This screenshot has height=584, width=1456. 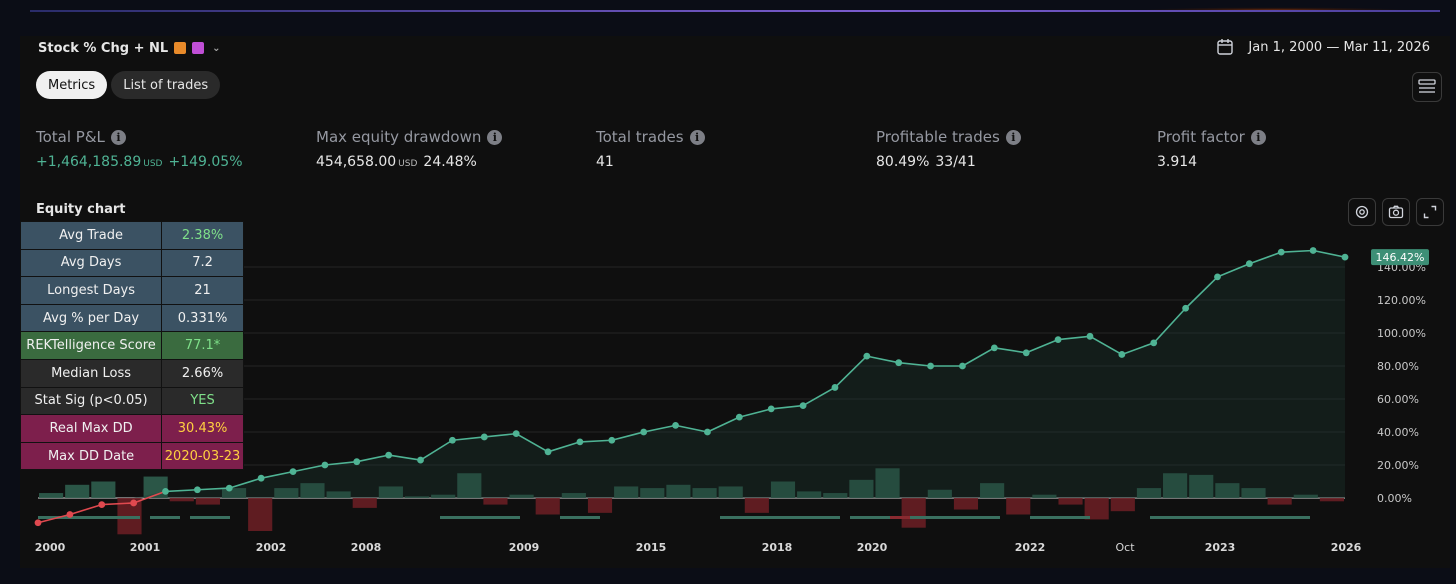 I want to click on chart-toolbar, so click(x=1396, y=212).